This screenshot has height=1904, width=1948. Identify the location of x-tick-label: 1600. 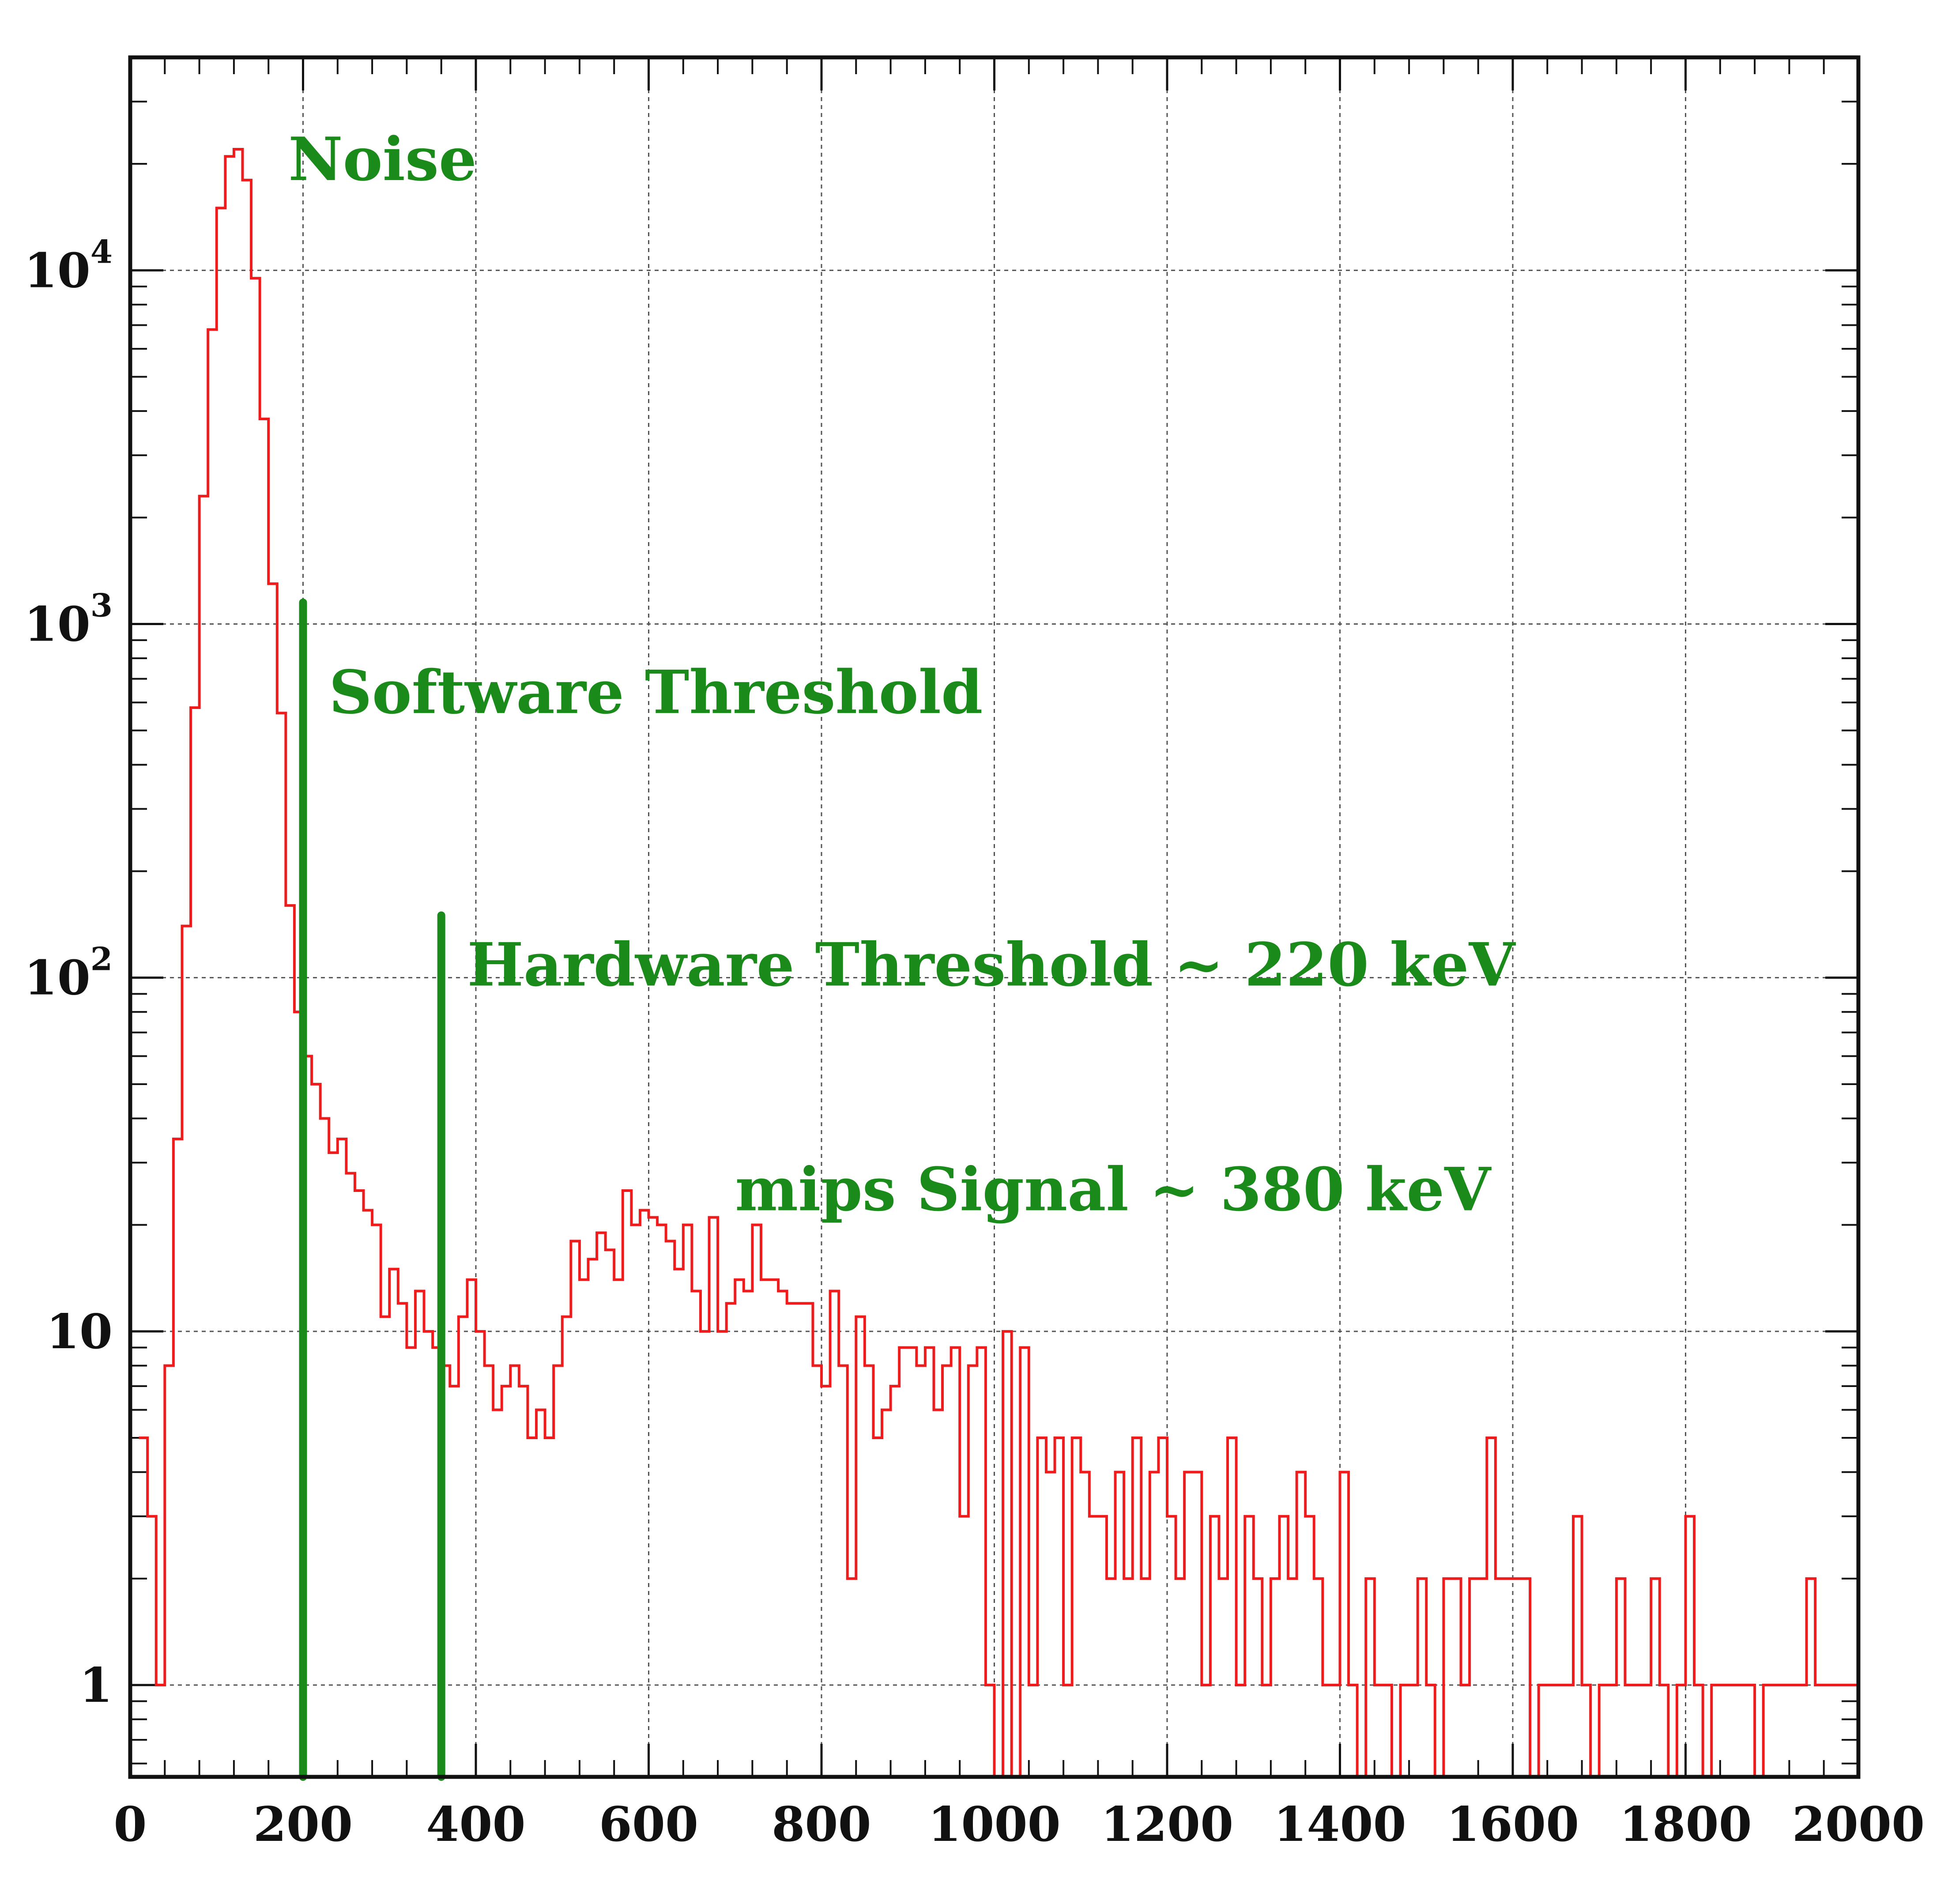
(1513, 1825).